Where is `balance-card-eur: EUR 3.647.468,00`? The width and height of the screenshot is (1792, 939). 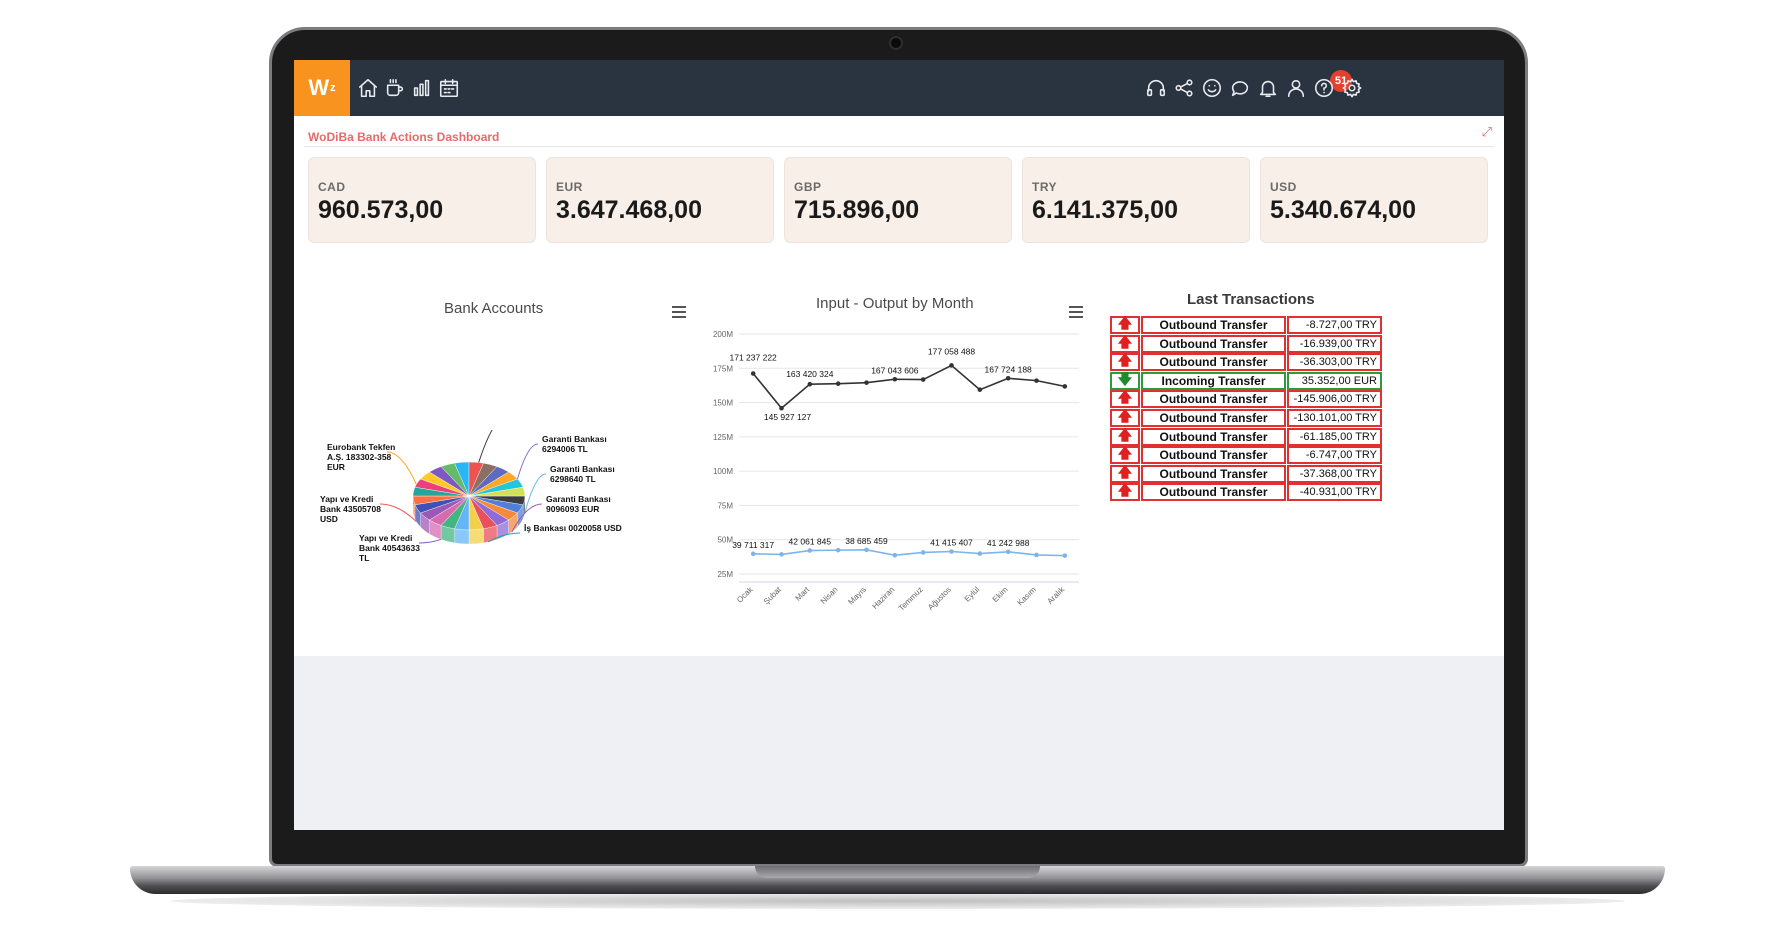
balance-card-eur: EUR 3.647.468,00 is located at coordinates (660, 200).